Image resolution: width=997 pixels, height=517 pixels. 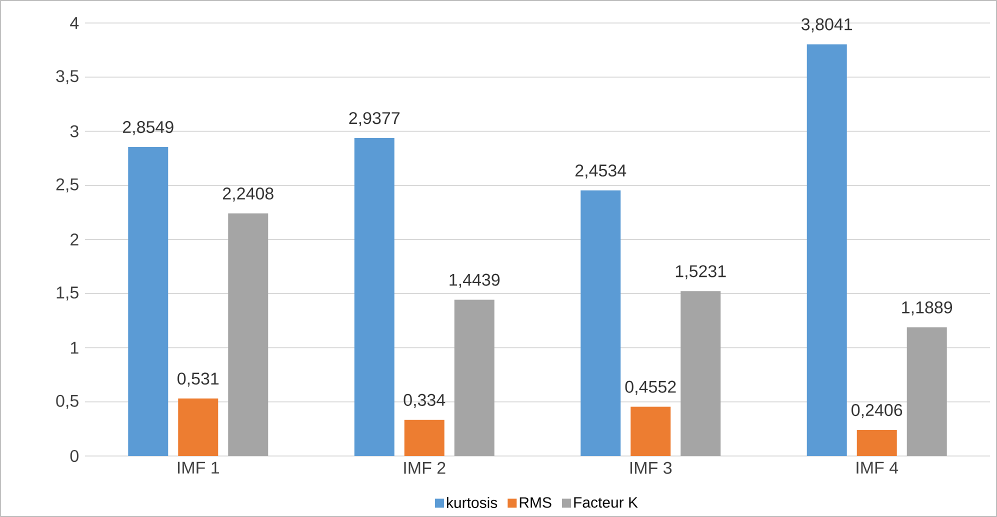 I want to click on x-tick-label: IMF 3, so click(x=651, y=468).